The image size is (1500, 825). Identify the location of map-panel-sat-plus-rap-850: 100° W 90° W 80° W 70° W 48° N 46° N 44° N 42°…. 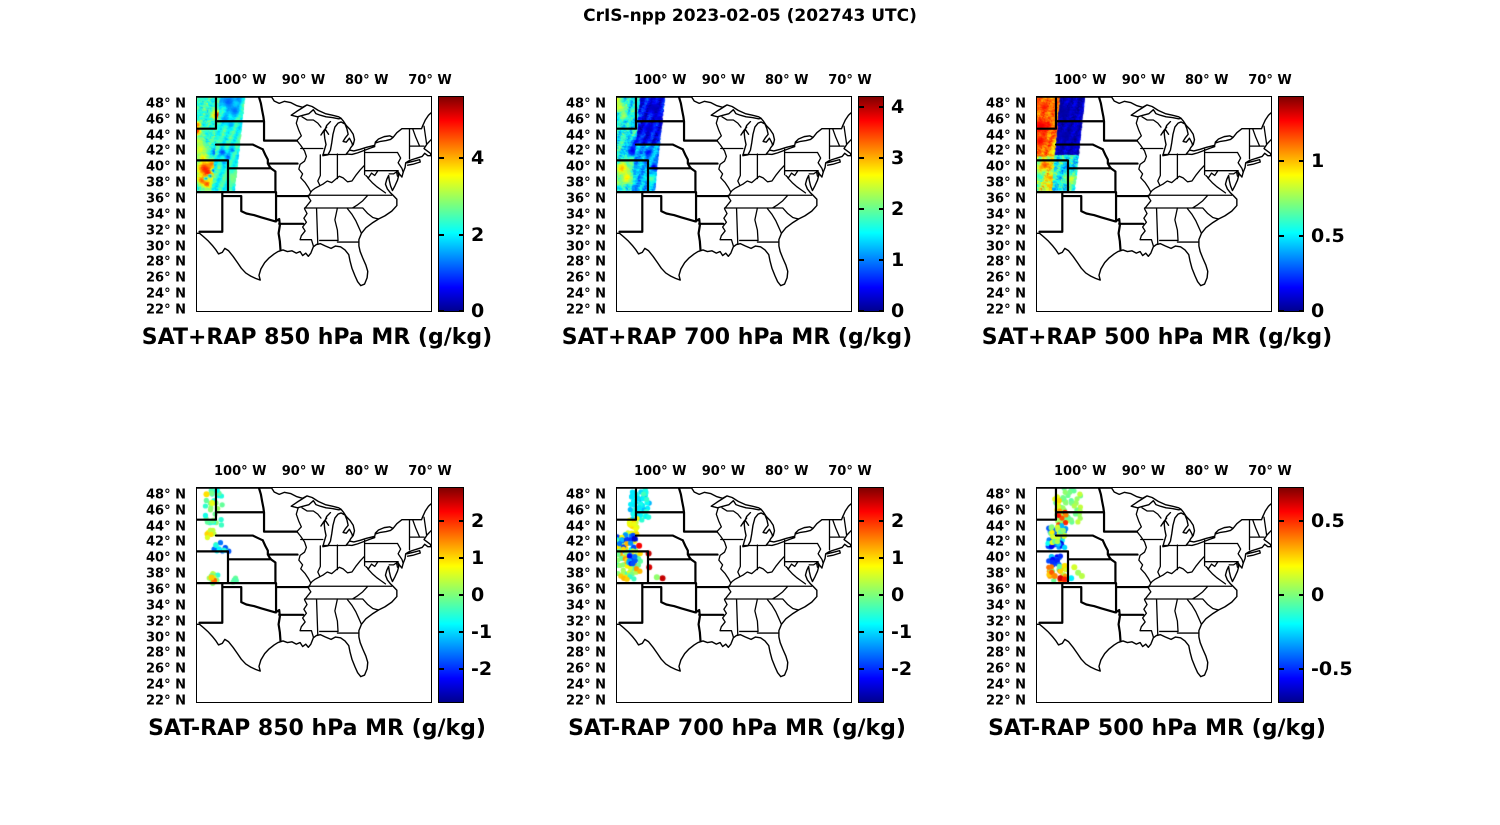
(317, 210).